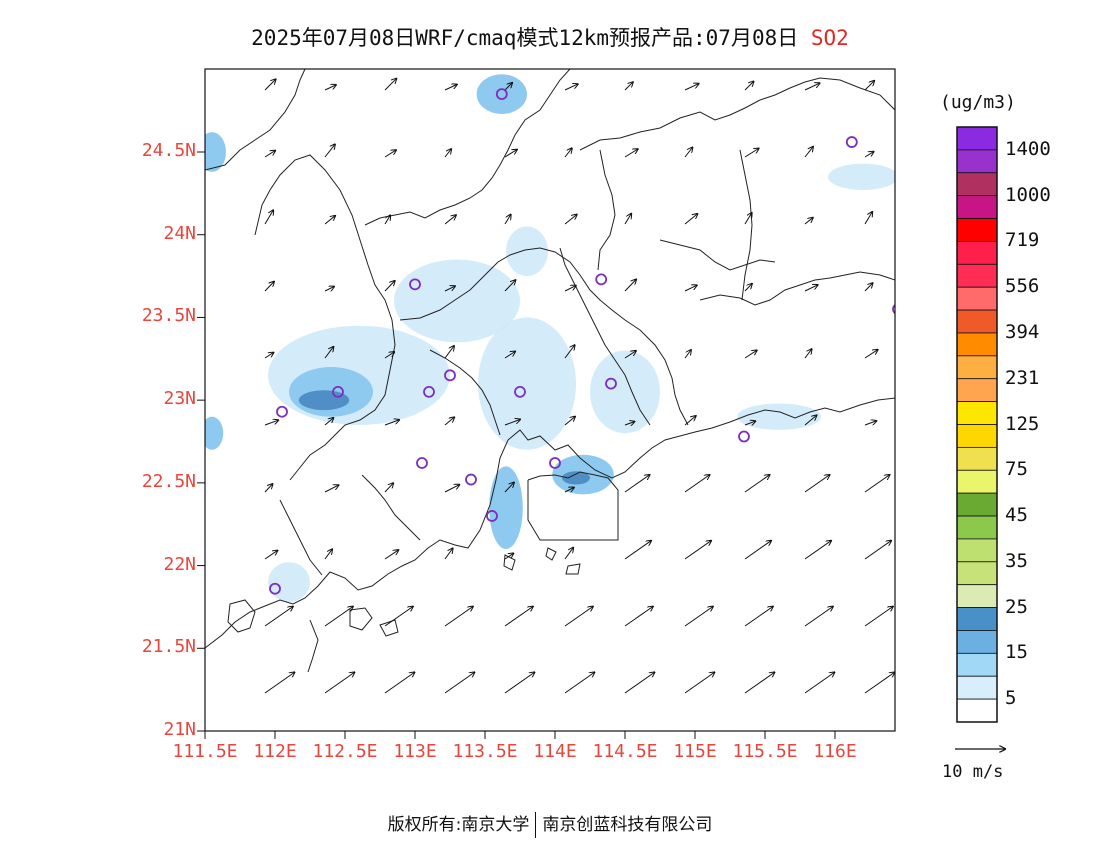  Describe the element at coordinates (978, 102) in the screenshot. I see `colorbar-unit: (ug/m3)` at that location.